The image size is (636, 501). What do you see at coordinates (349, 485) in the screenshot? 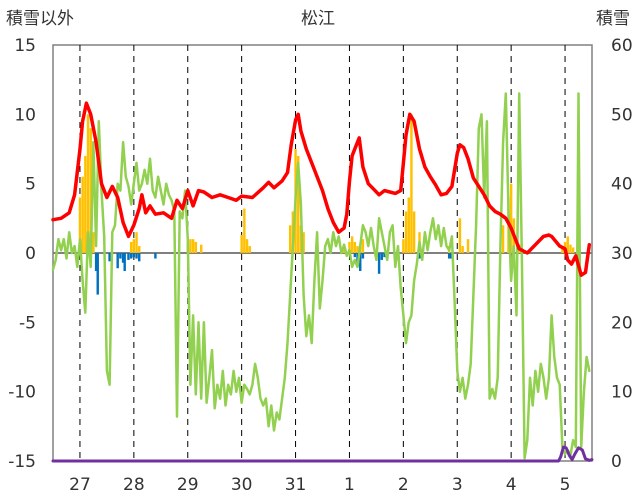
I see `x-tick-label: 1` at bounding box center [349, 485].